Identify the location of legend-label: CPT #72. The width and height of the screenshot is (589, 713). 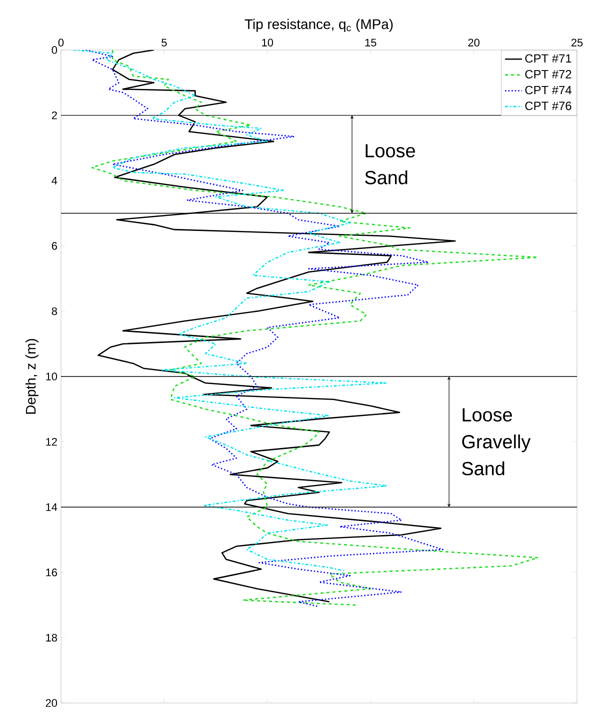
(548, 74).